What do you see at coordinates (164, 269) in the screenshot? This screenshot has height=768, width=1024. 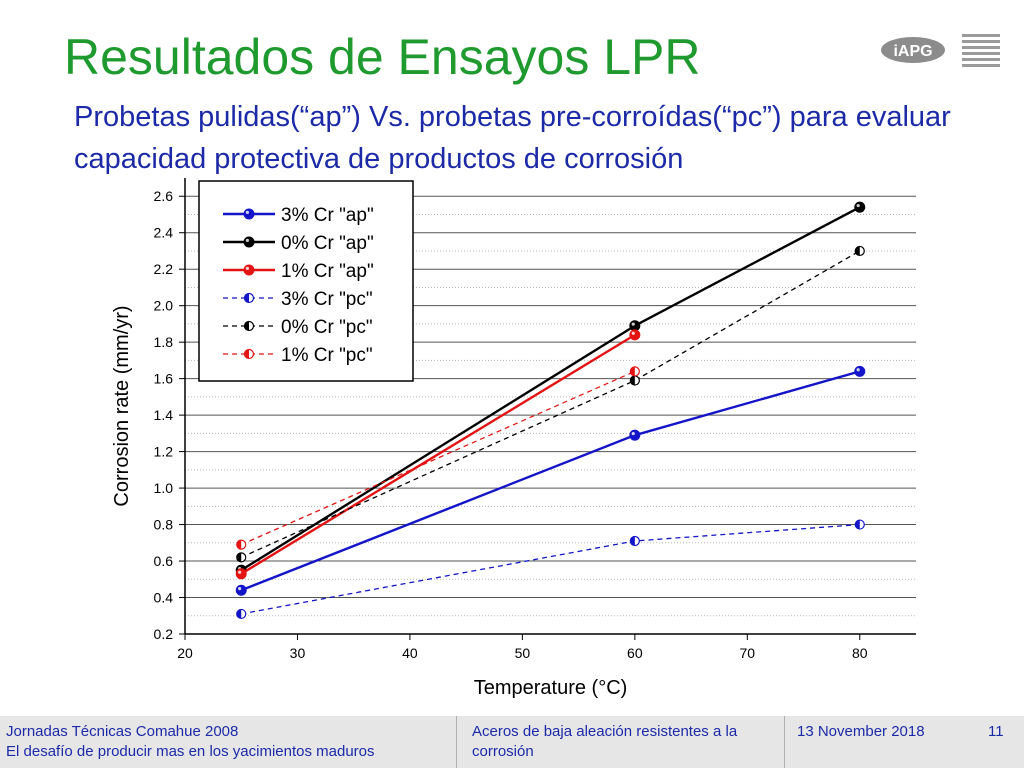 I see `y-tick-label: 2.2` at bounding box center [164, 269].